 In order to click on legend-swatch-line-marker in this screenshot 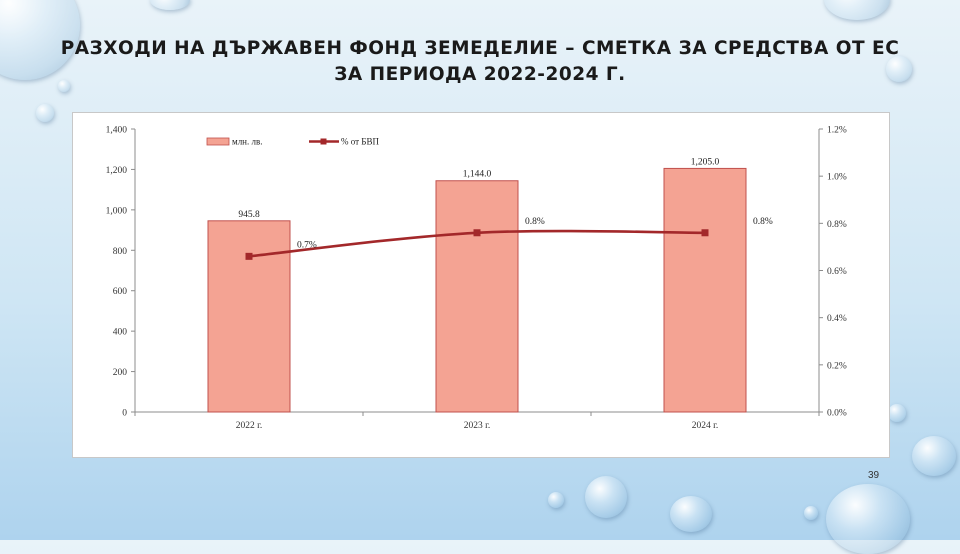, I will do `click(323, 141)`.